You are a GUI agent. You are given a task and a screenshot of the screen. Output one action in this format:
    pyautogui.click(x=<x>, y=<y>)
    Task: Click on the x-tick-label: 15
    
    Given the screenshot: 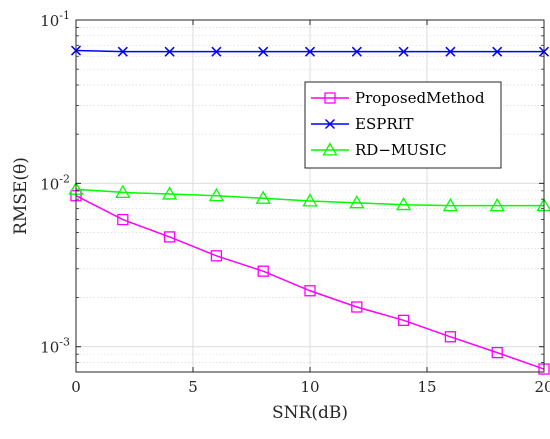 What is the action you would take?
    pyautogui.click(x=426, y=387)
    